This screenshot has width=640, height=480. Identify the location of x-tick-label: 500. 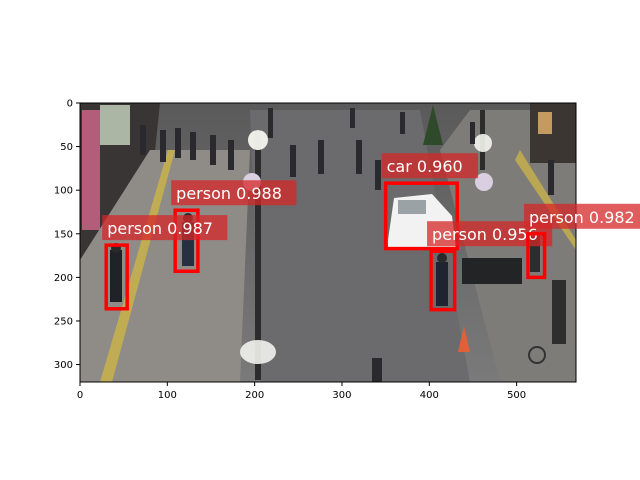
(516, 395).